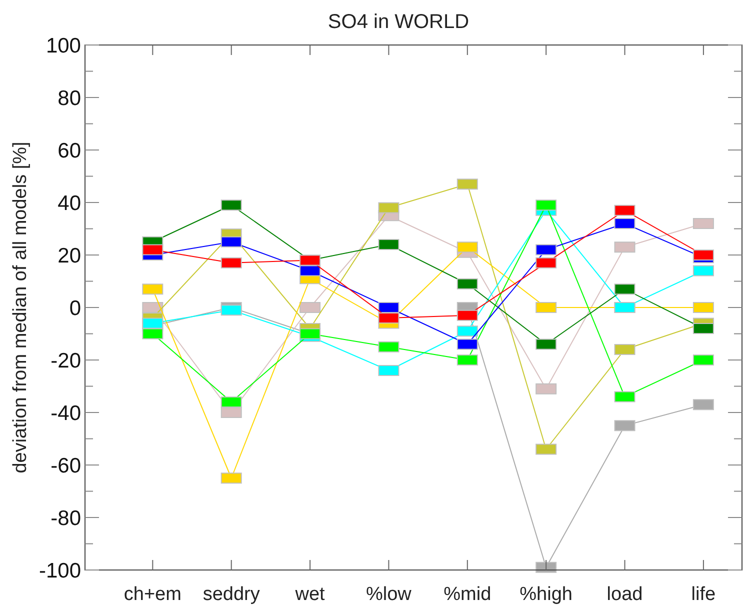 This screenshot has height=605, width=746. I want to click on y-tick-label: 100, so click(63, 46).